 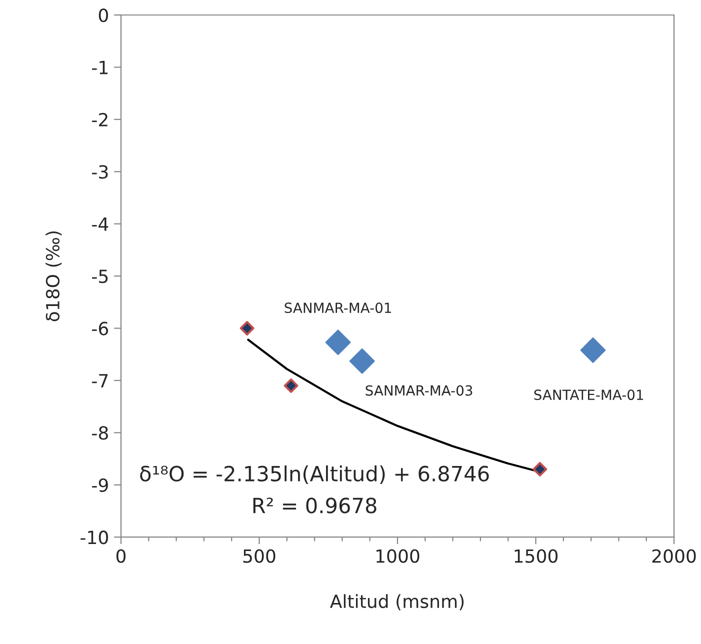 What do you see at coordinates (314, 506) in the screenshot?
I see `annotation: R² = 0.9678` at bounding box center [314, 506].